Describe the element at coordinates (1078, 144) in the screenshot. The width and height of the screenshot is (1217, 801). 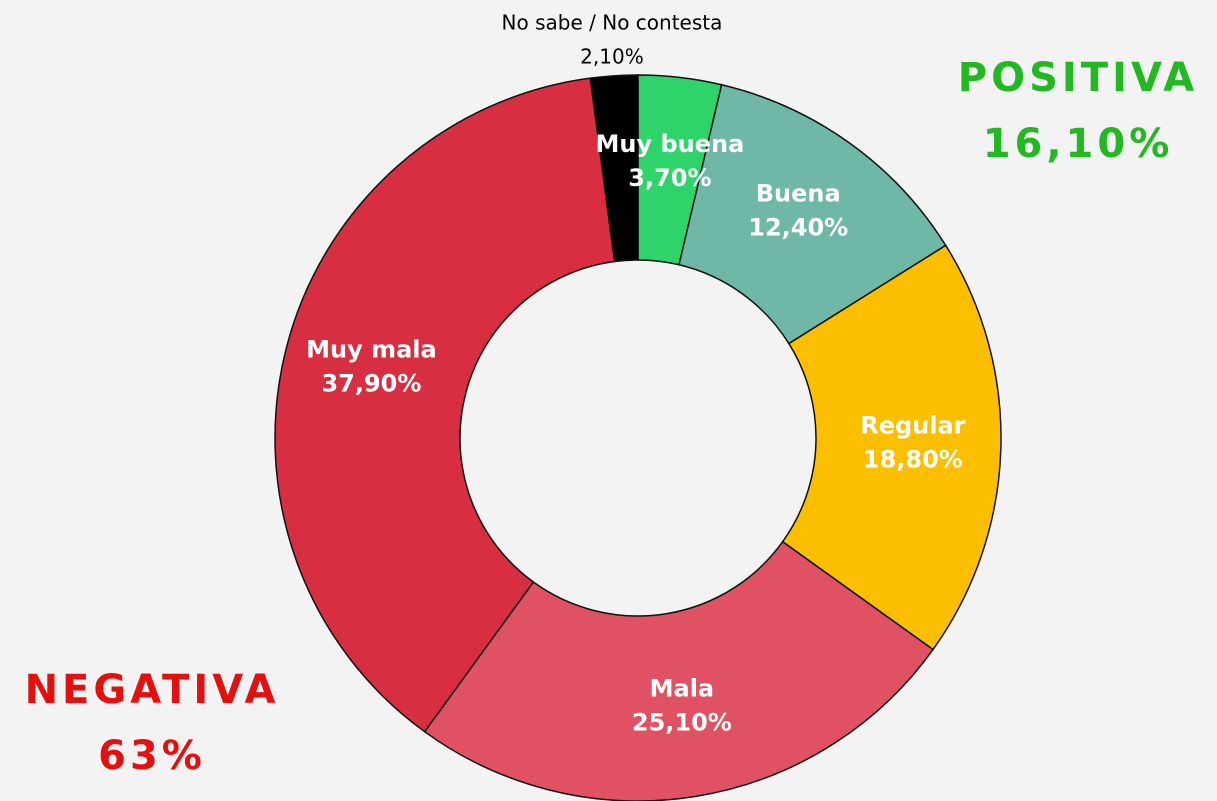
I see `annotation-value: 16,10%` at that location.